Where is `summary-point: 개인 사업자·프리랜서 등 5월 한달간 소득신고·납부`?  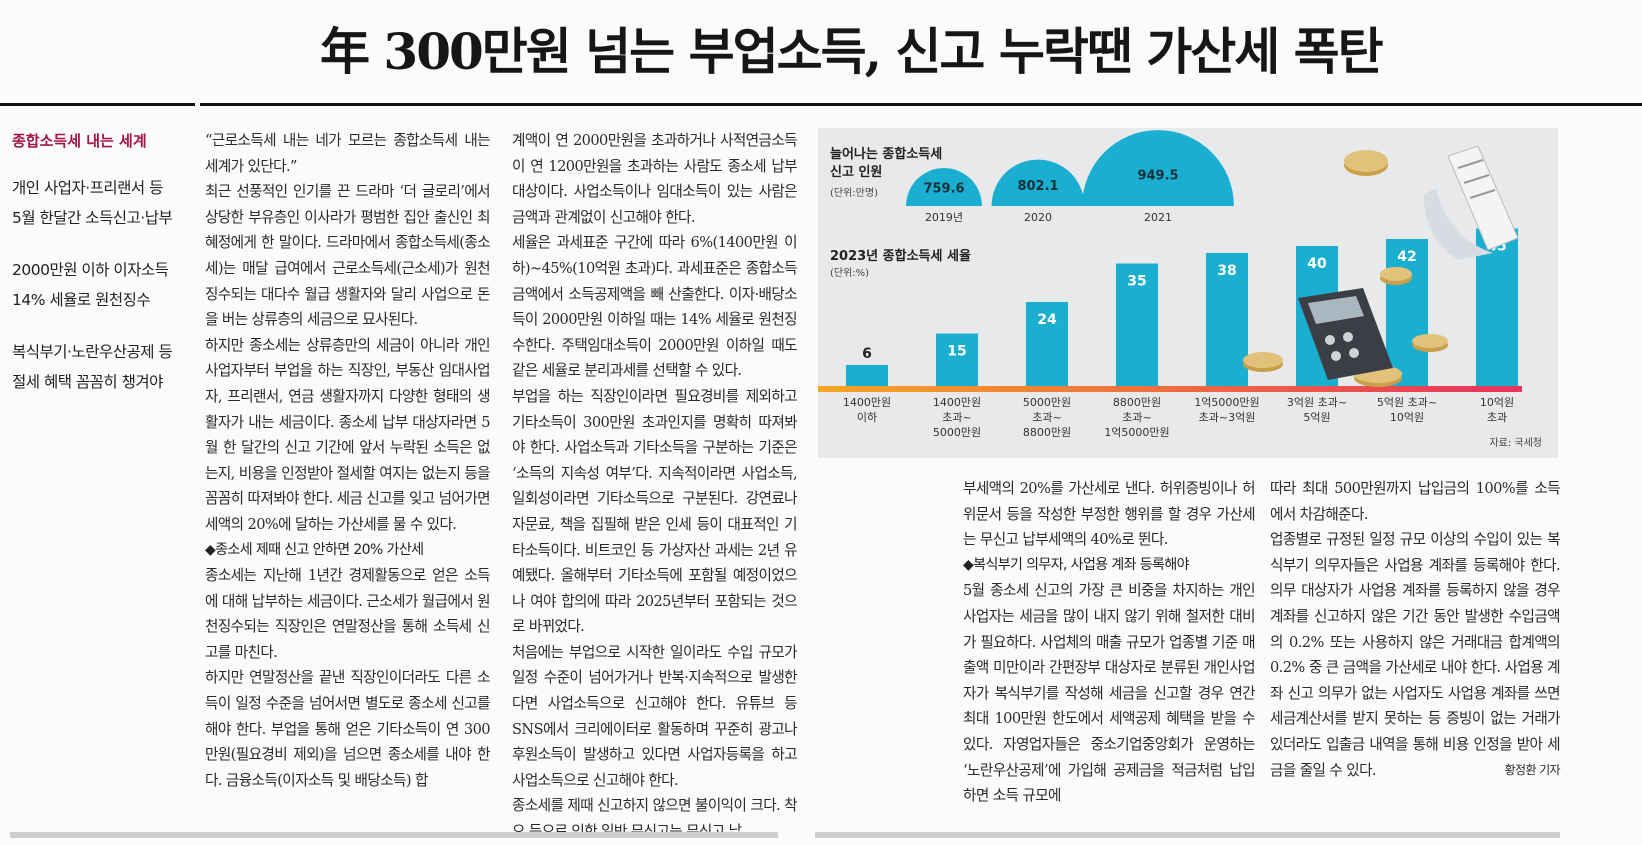 summary-point: 개인 사업자·프리랜서 등 5월 한달간 소득신고·납부 is located at coordinates (92, 203).